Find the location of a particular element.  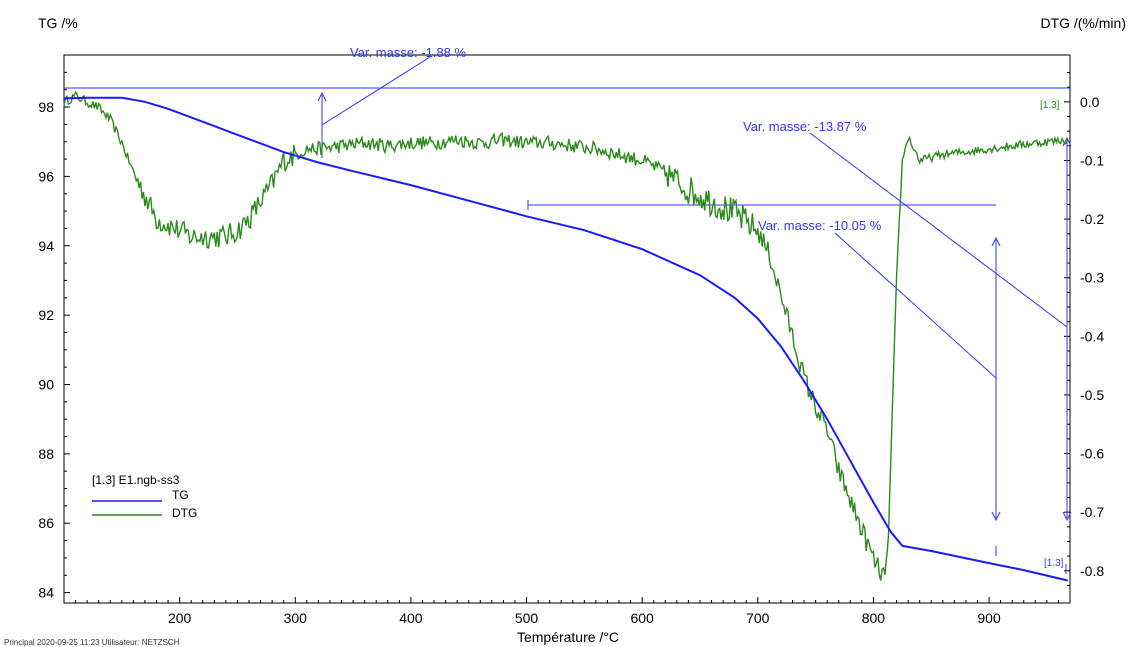

x-tick-label: 700 is located at coordinates (758, 618).